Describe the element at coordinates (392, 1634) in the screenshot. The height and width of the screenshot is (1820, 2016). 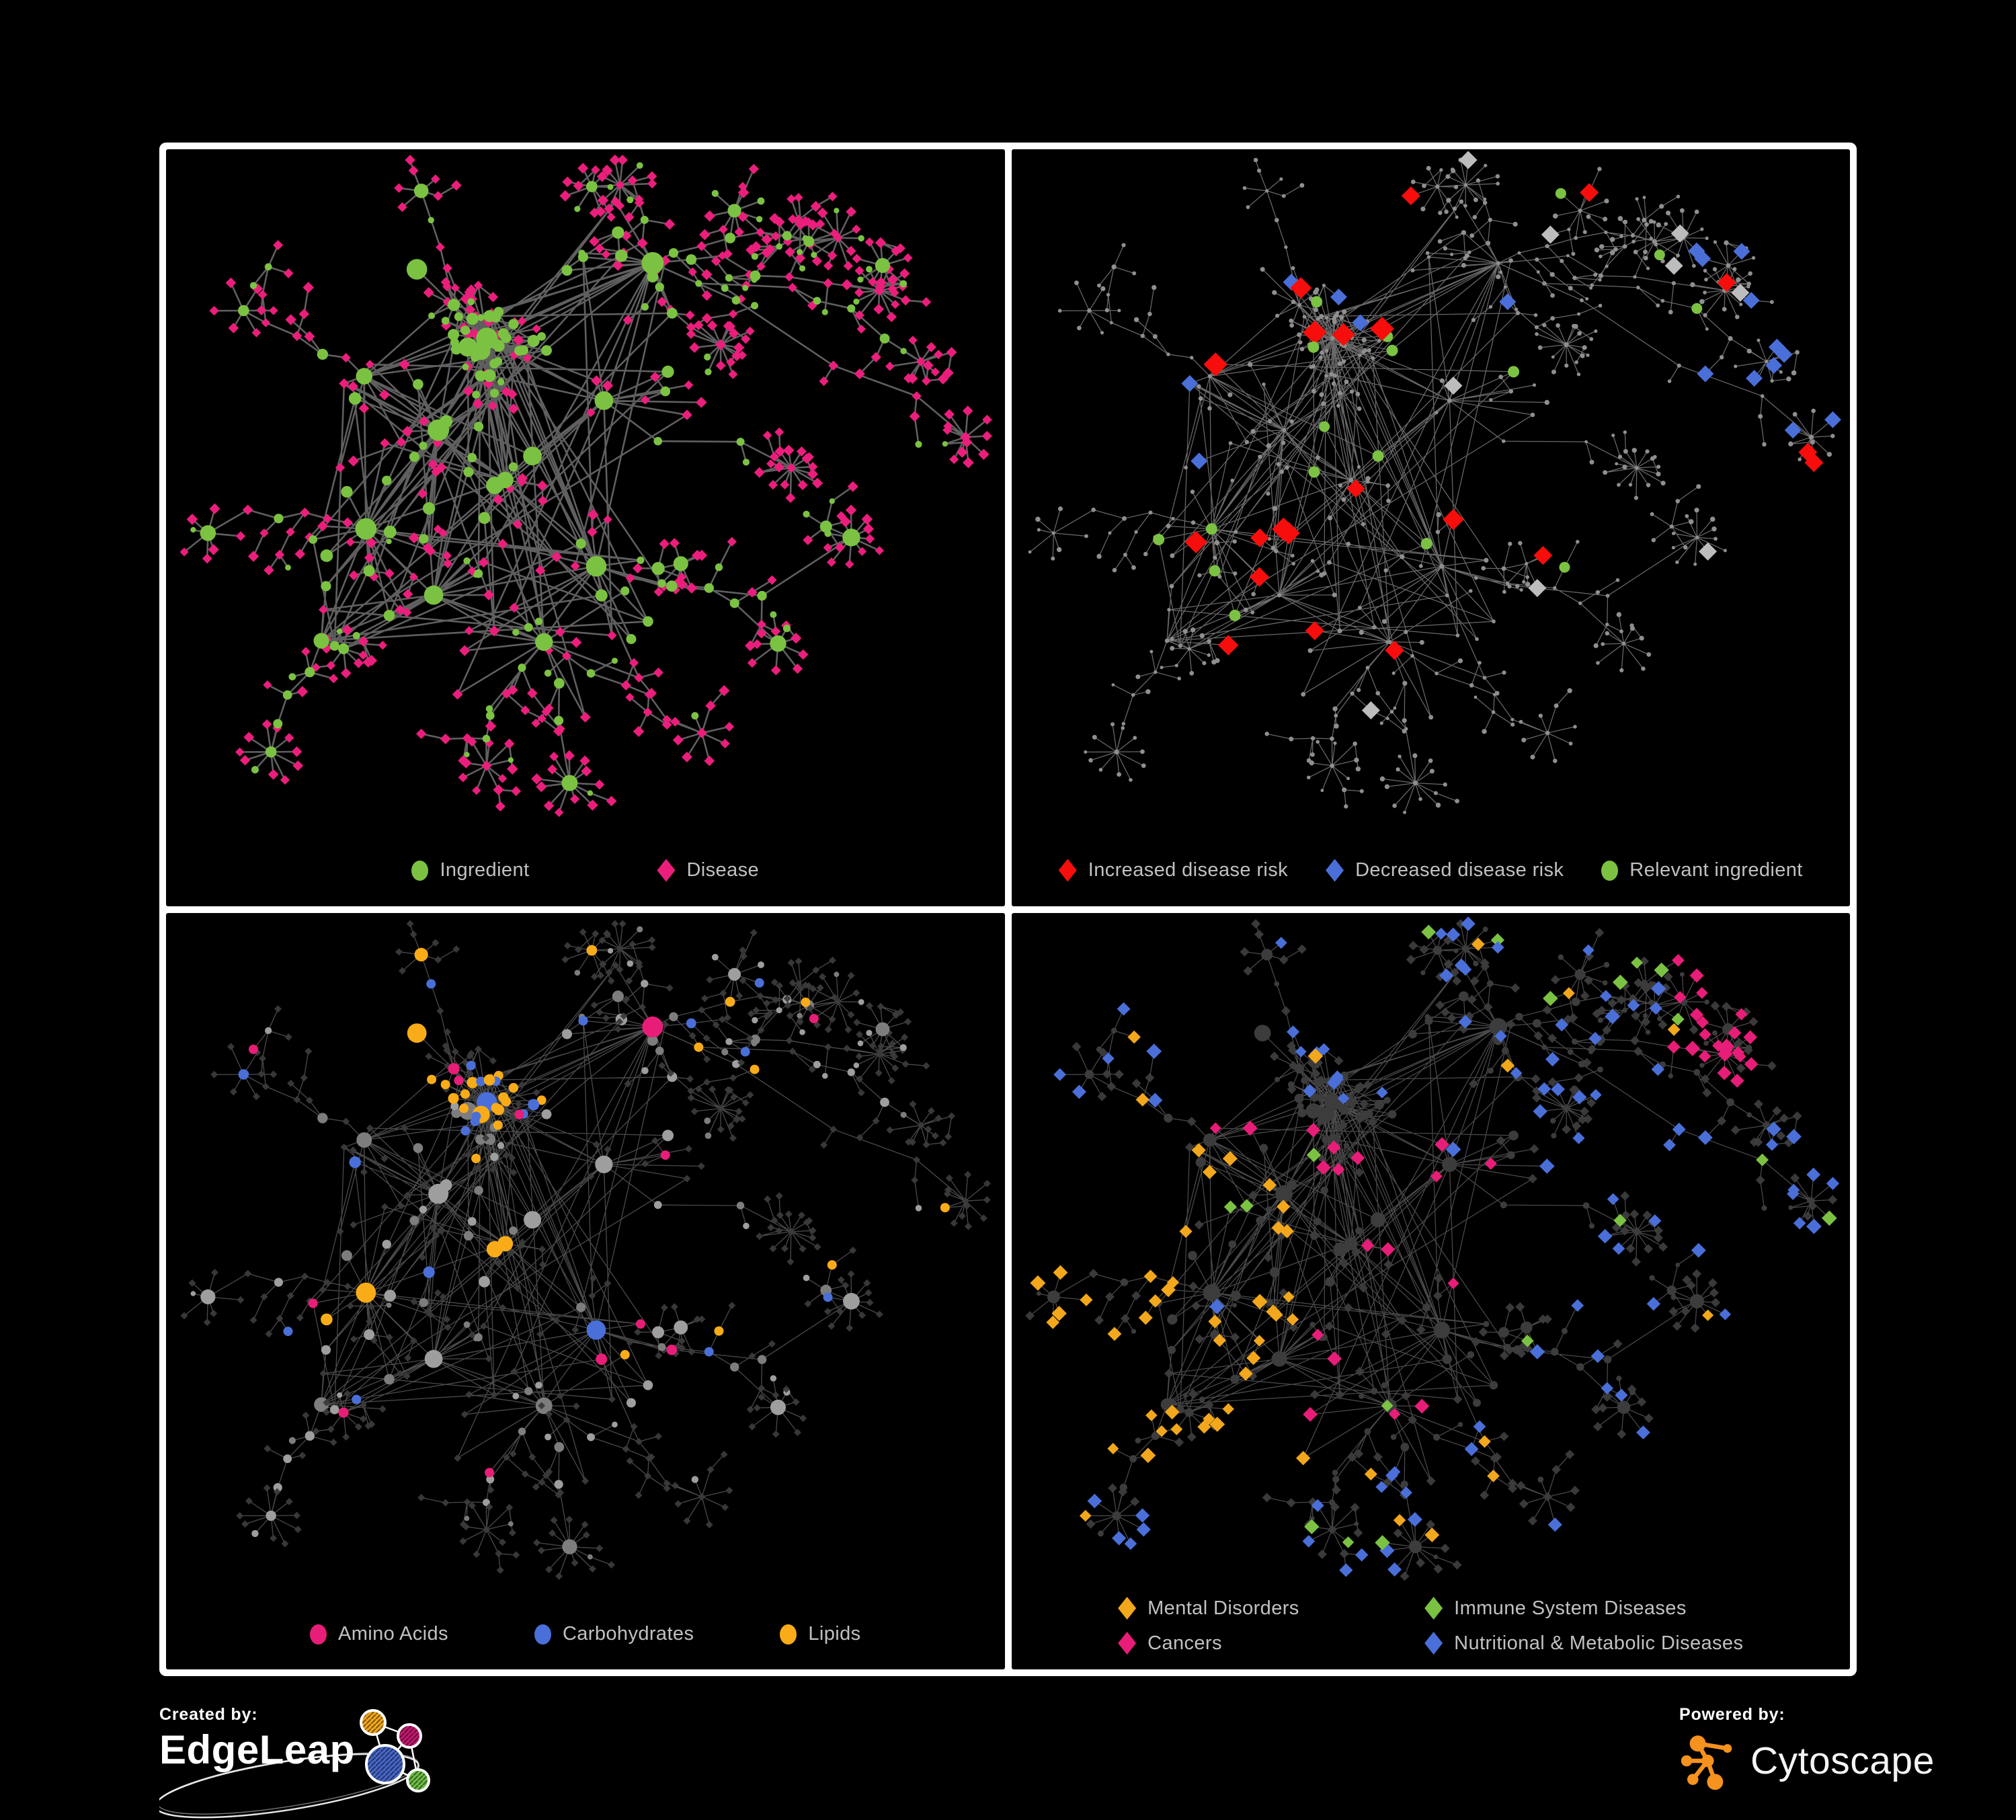
I see `legend-label: Amino Acids` at that location.